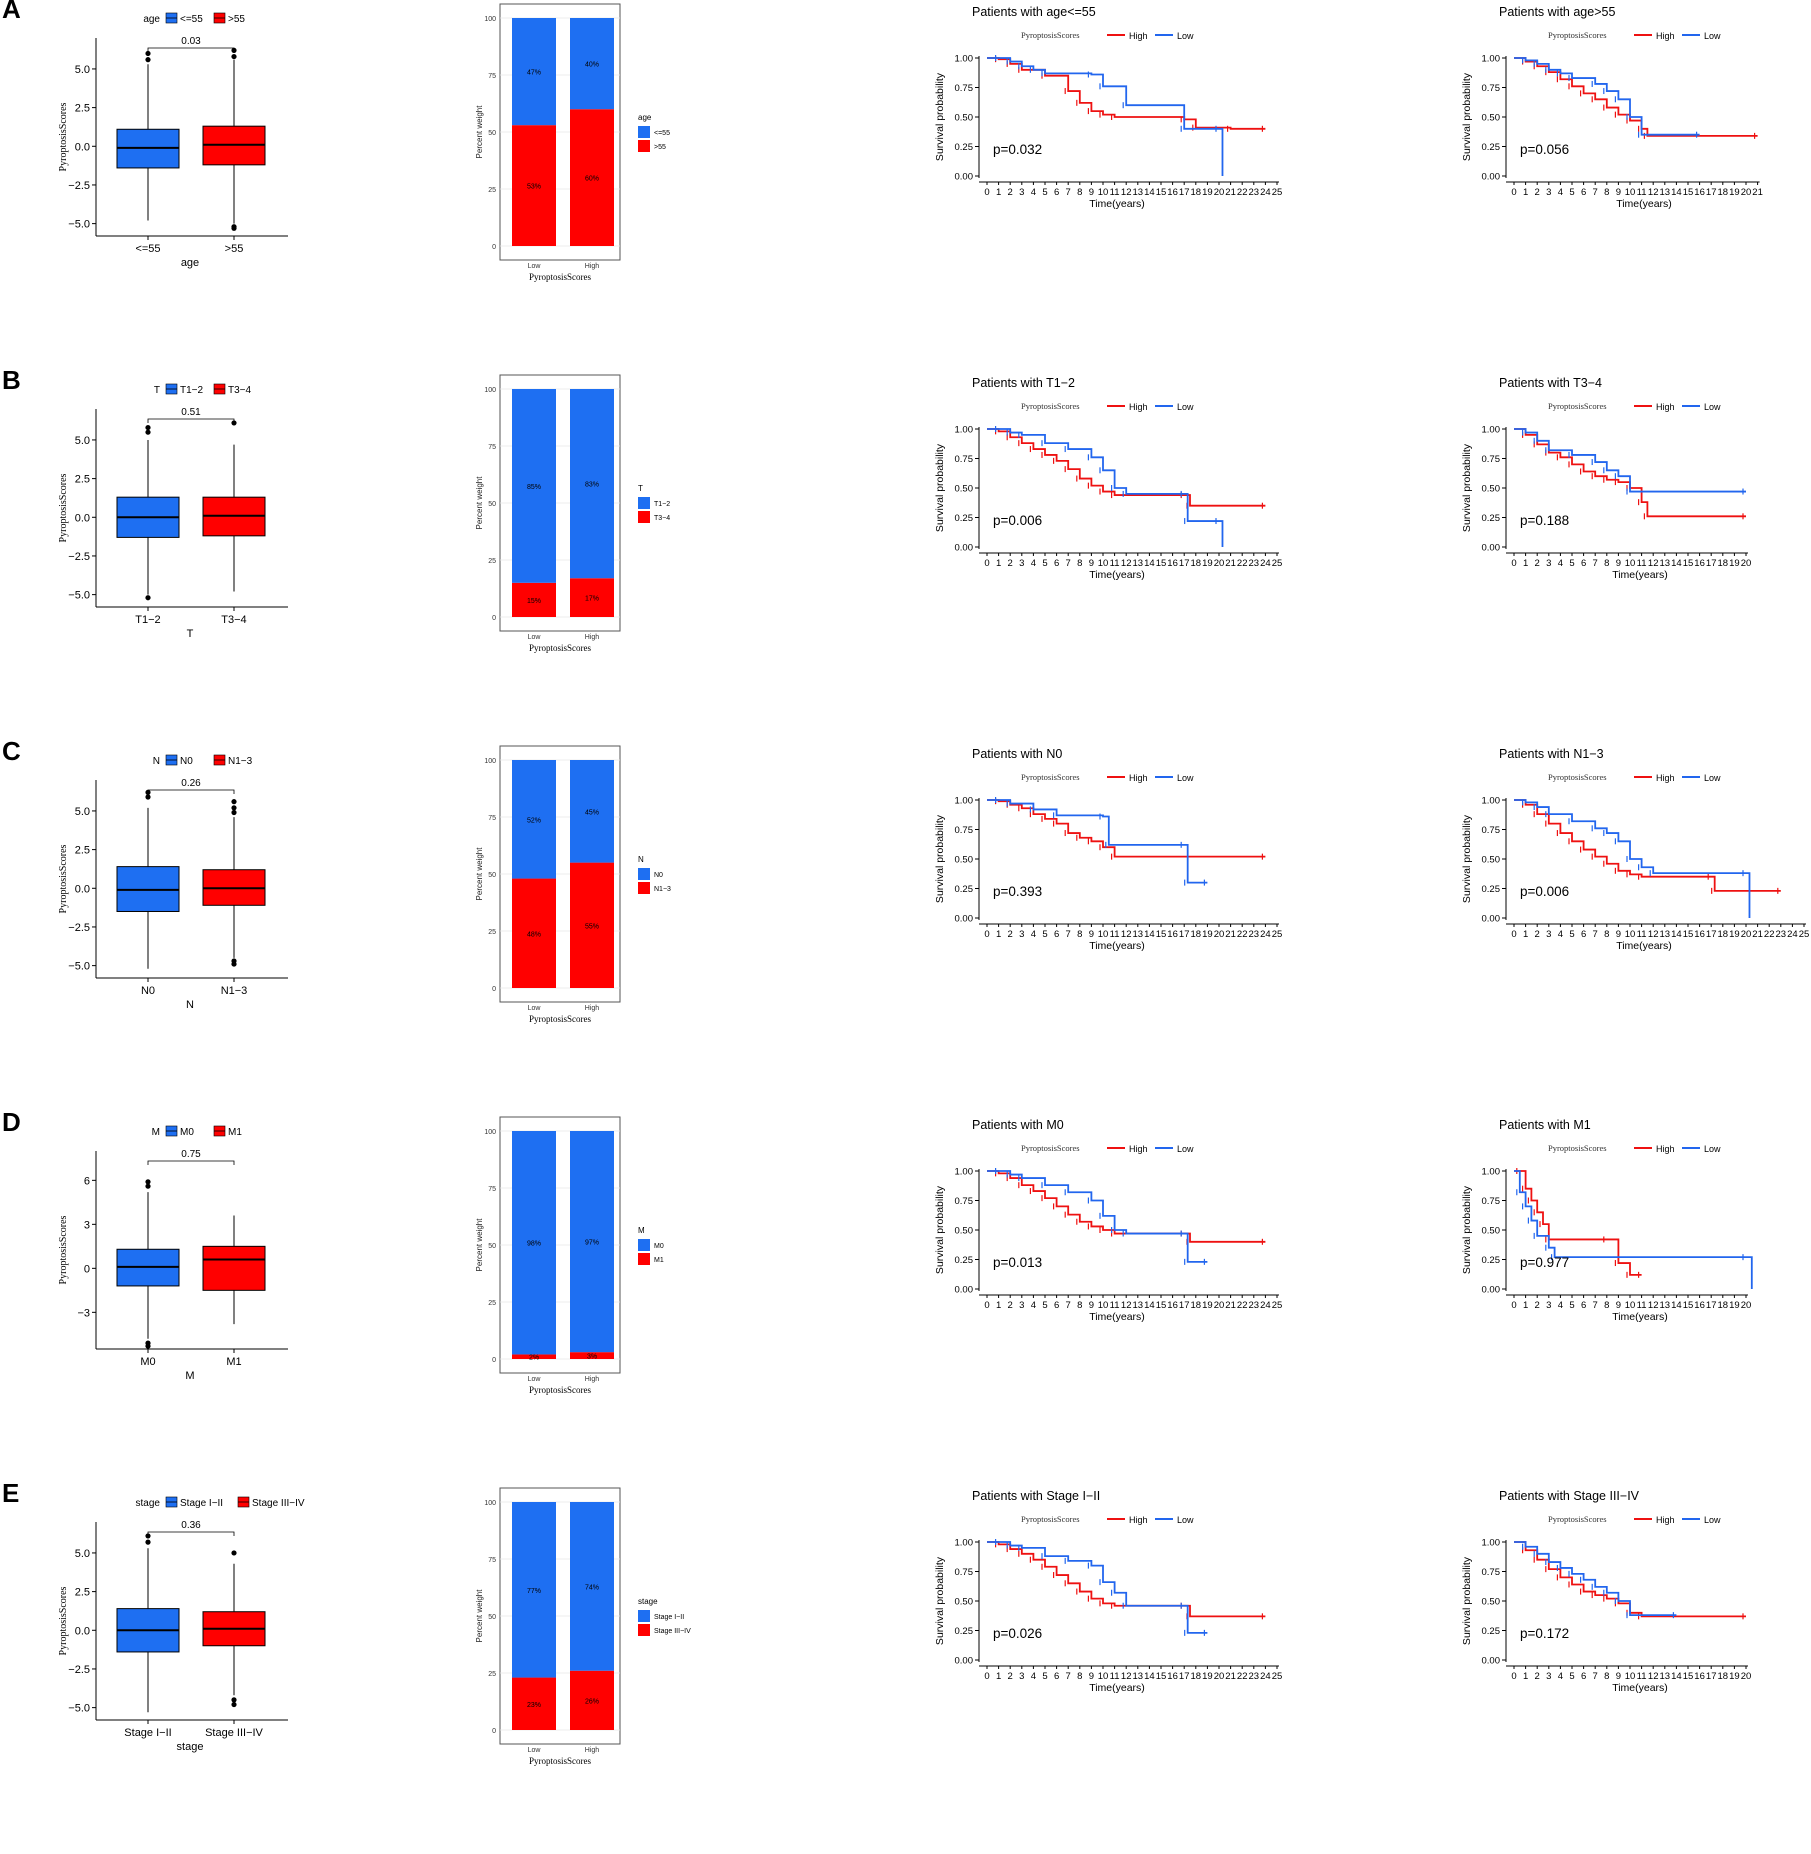 This screenshot has width=1811, height=1854. What do you see at coordinates (82, 851) in the screenshot?
I see `y-tick-label: 2.5` at bounding box center [82, 851].